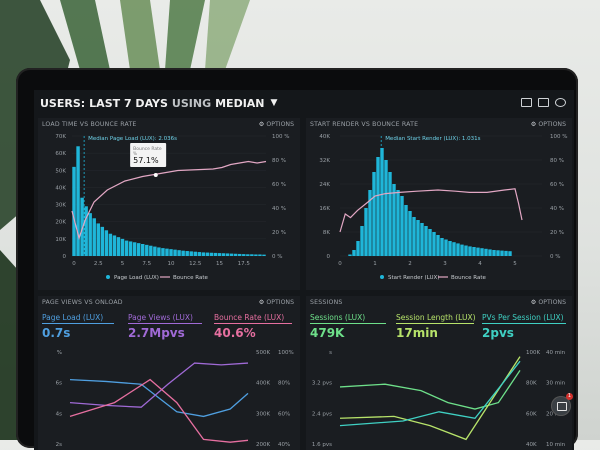 The height and width of the screenshot is (450, 600). Describe the element at coordinates (560, 102) in the screenshot. I see `help-icon` at that location.